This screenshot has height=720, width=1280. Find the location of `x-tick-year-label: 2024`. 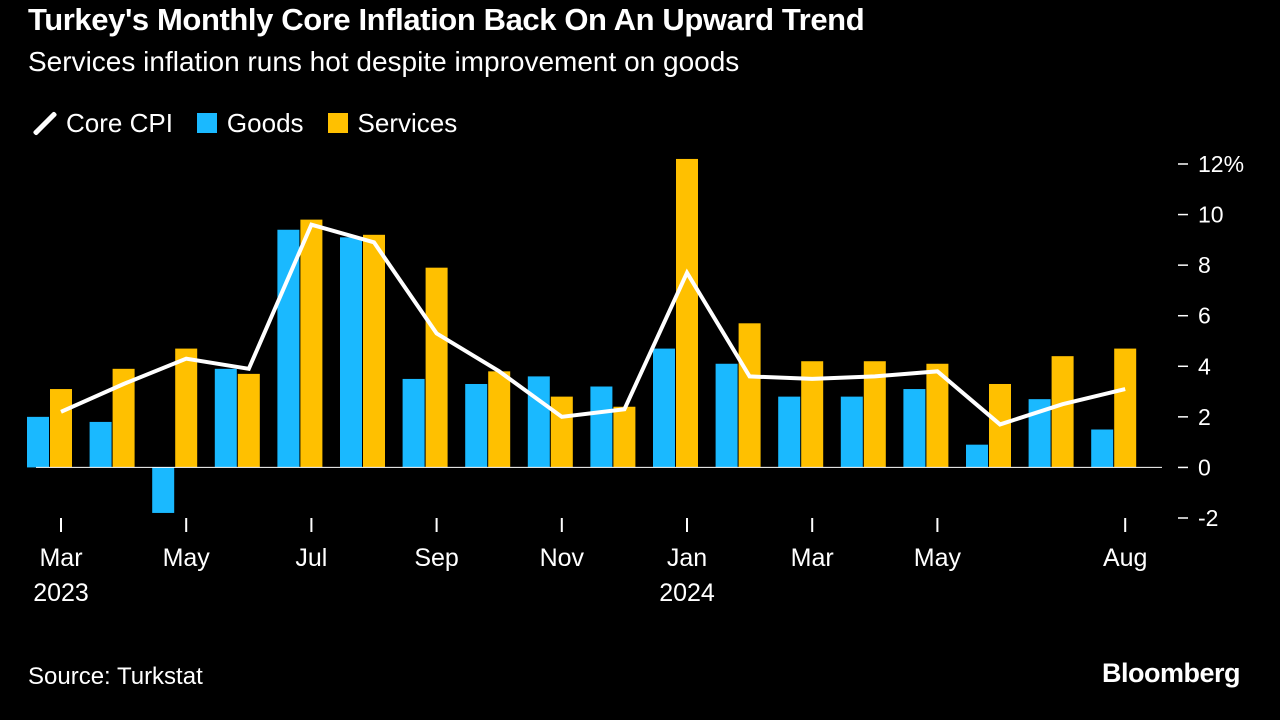

x-tick-year-label: 2024 is located at coordinates (687, 593).